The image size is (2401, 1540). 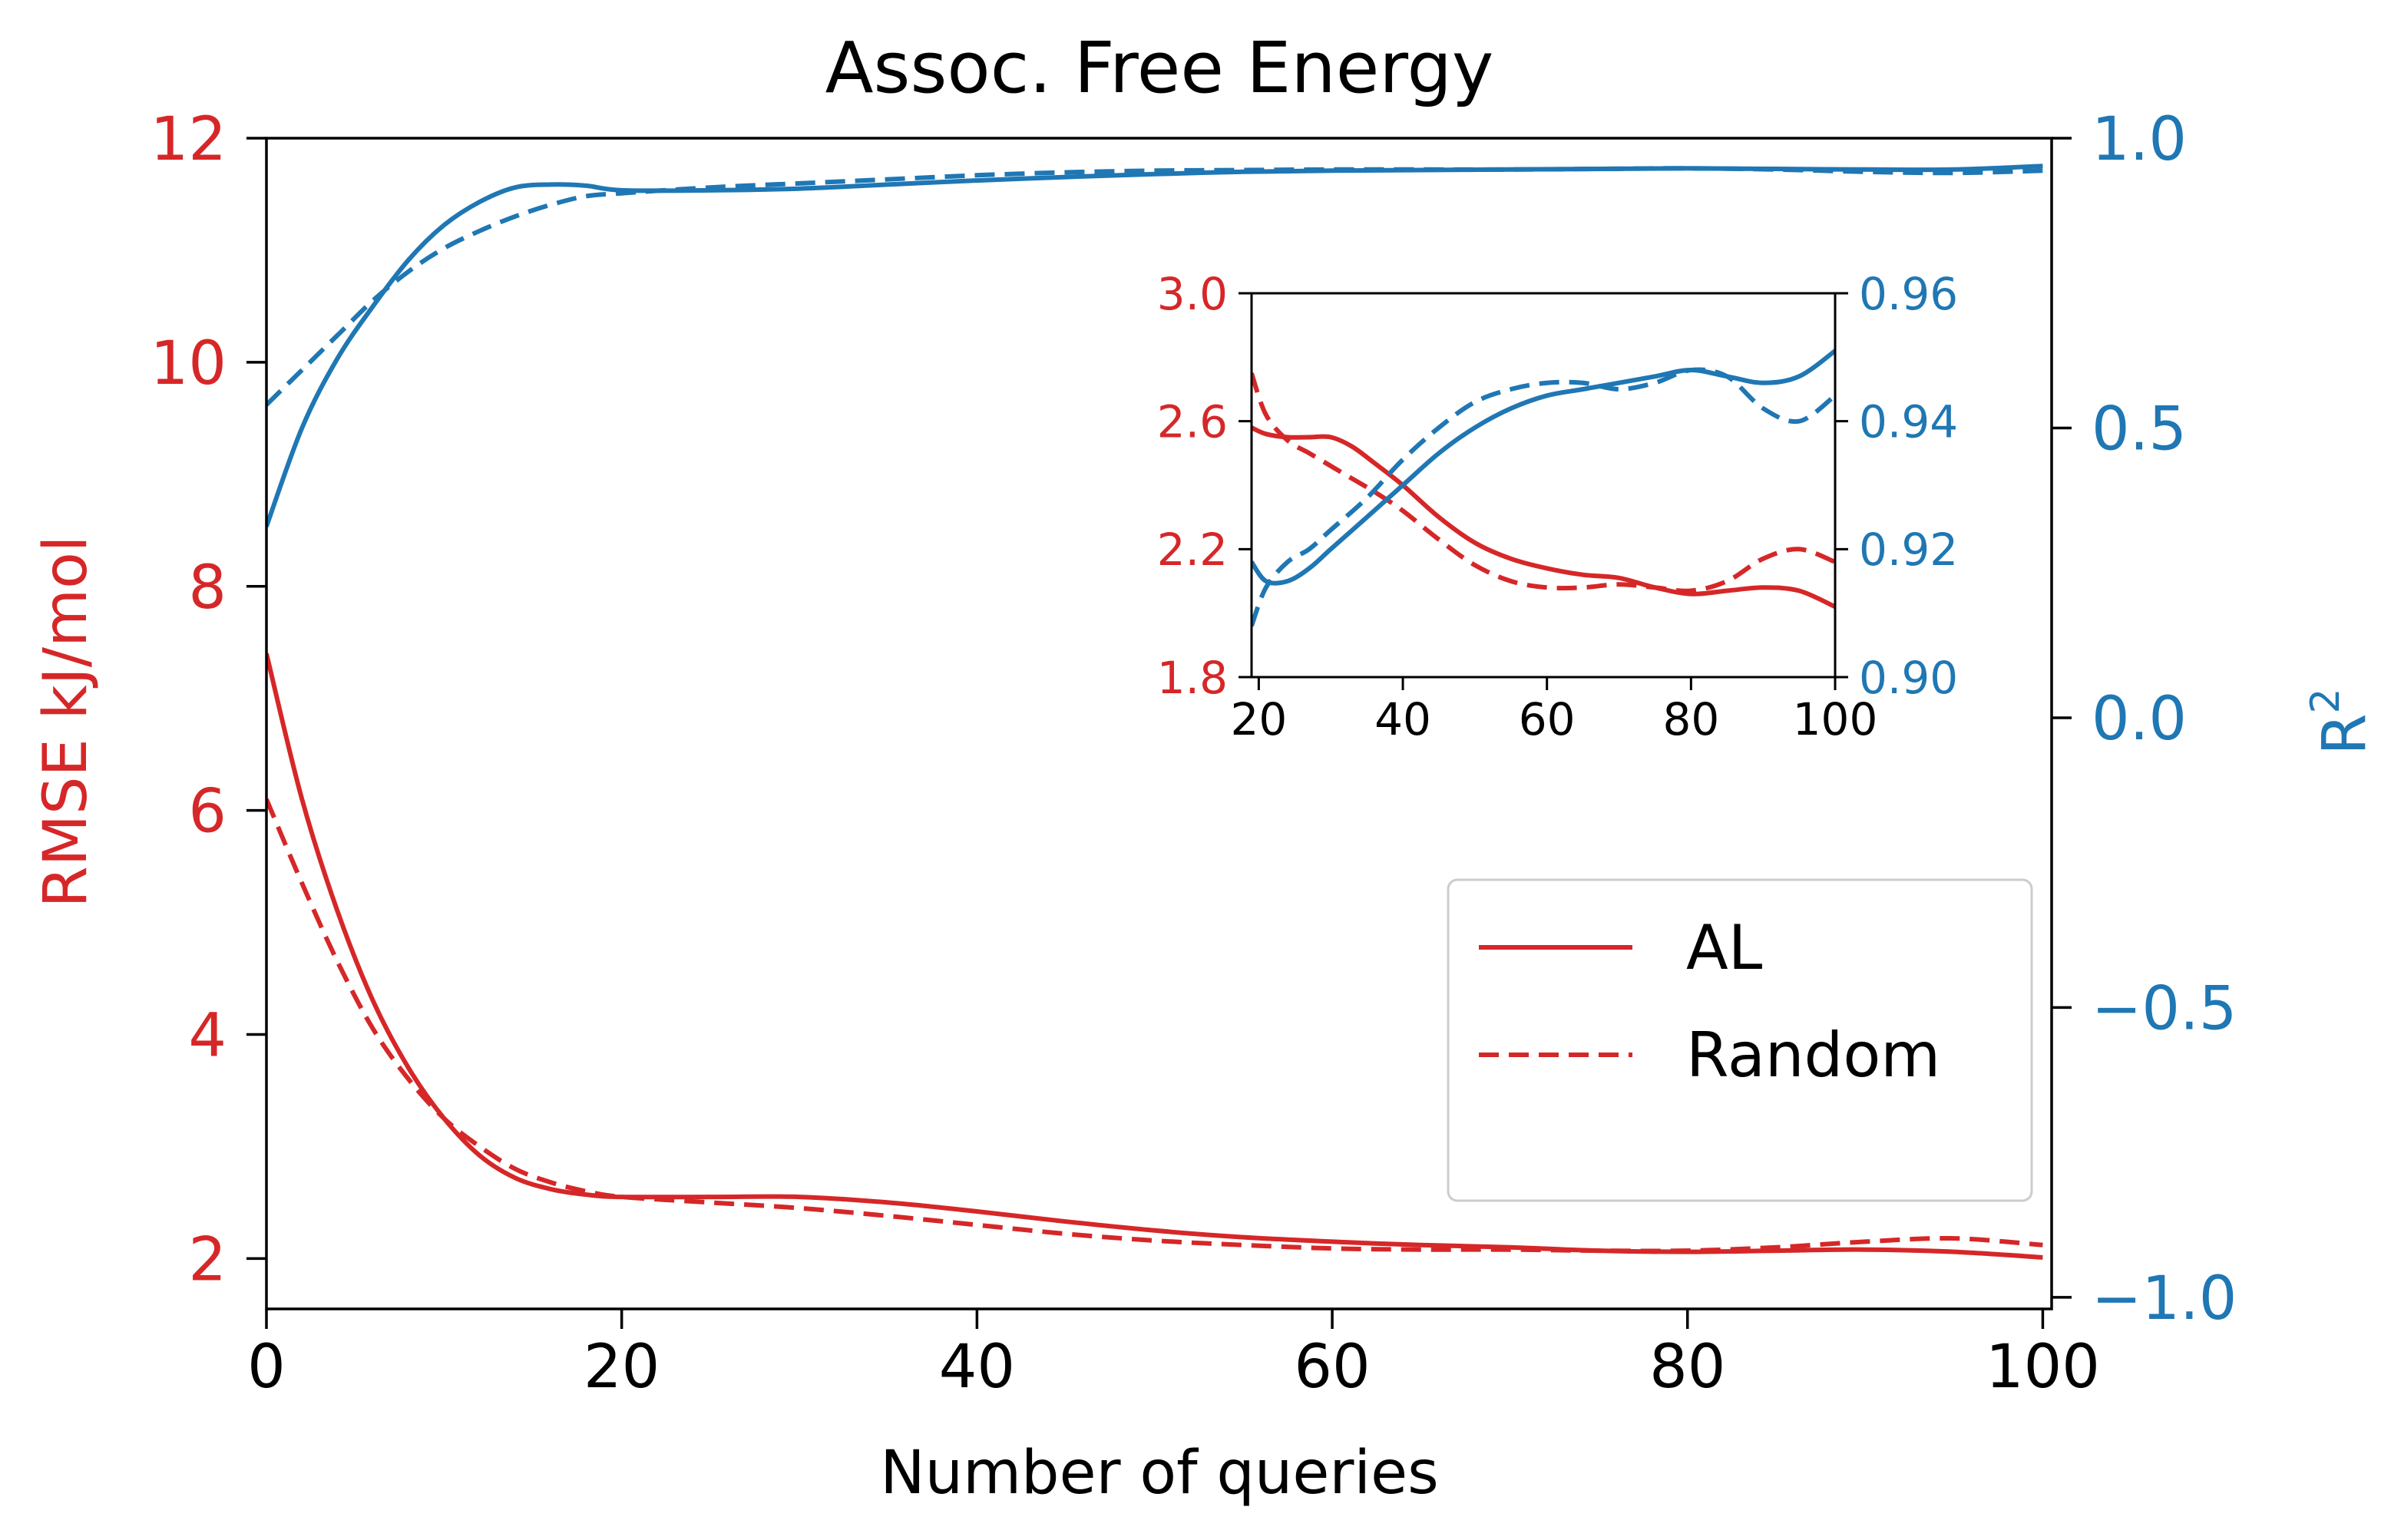 I want to click on main-y-left-tick-label: 10, so click(x=188, y=363).